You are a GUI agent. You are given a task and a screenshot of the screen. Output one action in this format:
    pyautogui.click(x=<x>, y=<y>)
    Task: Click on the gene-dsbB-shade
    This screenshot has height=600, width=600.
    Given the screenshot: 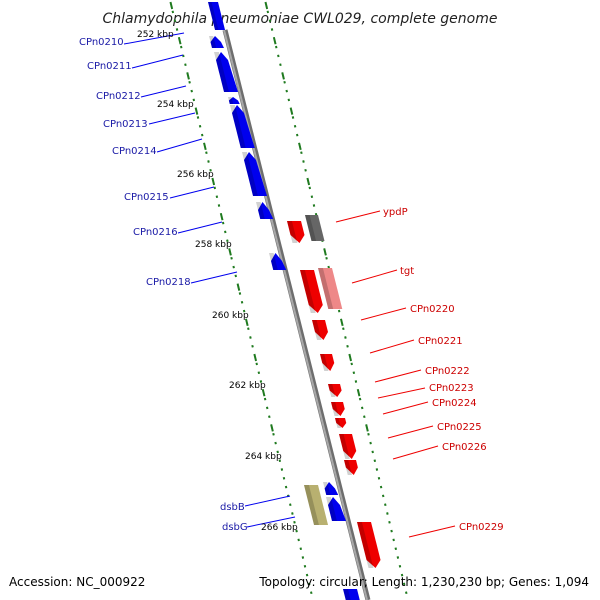 What is the action you would take?
    pyautogui.click(x=327, y=488)
    